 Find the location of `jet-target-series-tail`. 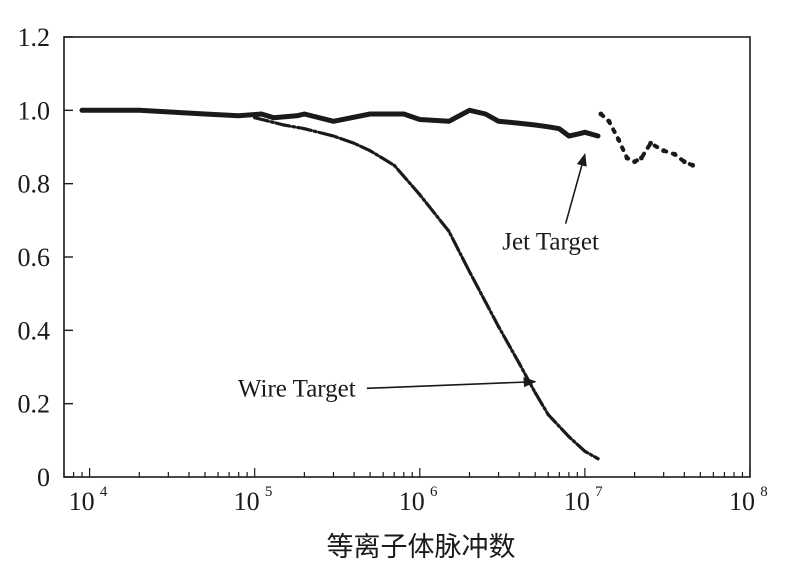

jet-target-series-tail is located at coordinates (646, 140).